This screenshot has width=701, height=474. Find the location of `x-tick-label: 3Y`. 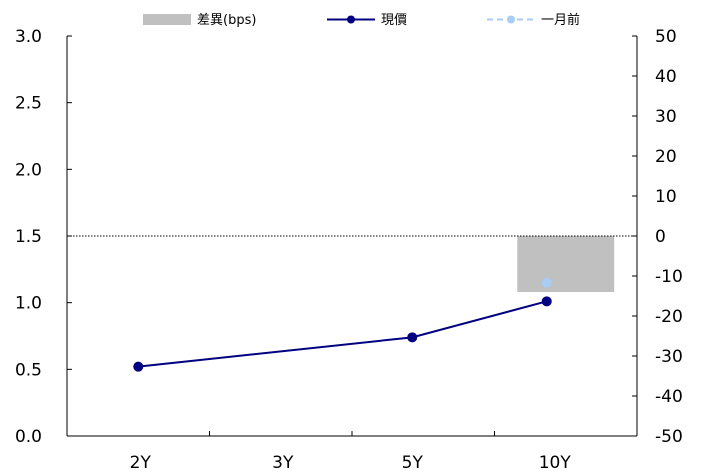

x-tick-label: 3Y is located at coordinates (283, 463).